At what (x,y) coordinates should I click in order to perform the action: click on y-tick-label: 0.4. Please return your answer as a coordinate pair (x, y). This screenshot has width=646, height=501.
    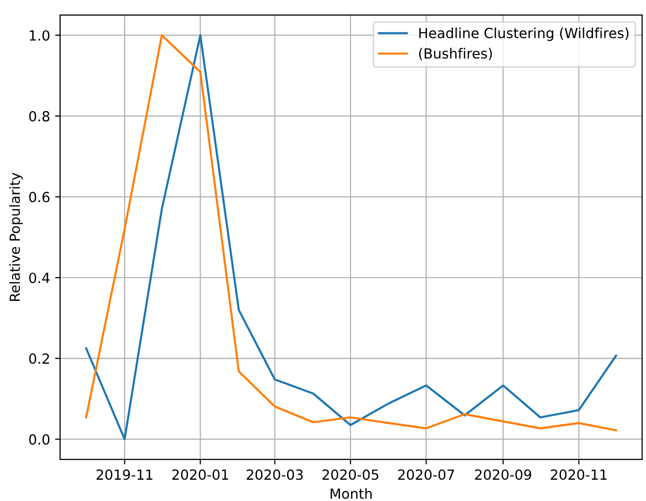
    Looking at the image, I should click on (39, 278).